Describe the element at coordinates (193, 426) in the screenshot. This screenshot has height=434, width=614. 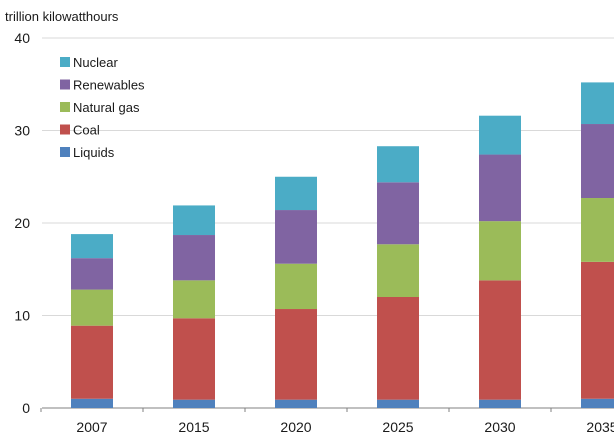
I see `x-tick-label: 2015` at that location.